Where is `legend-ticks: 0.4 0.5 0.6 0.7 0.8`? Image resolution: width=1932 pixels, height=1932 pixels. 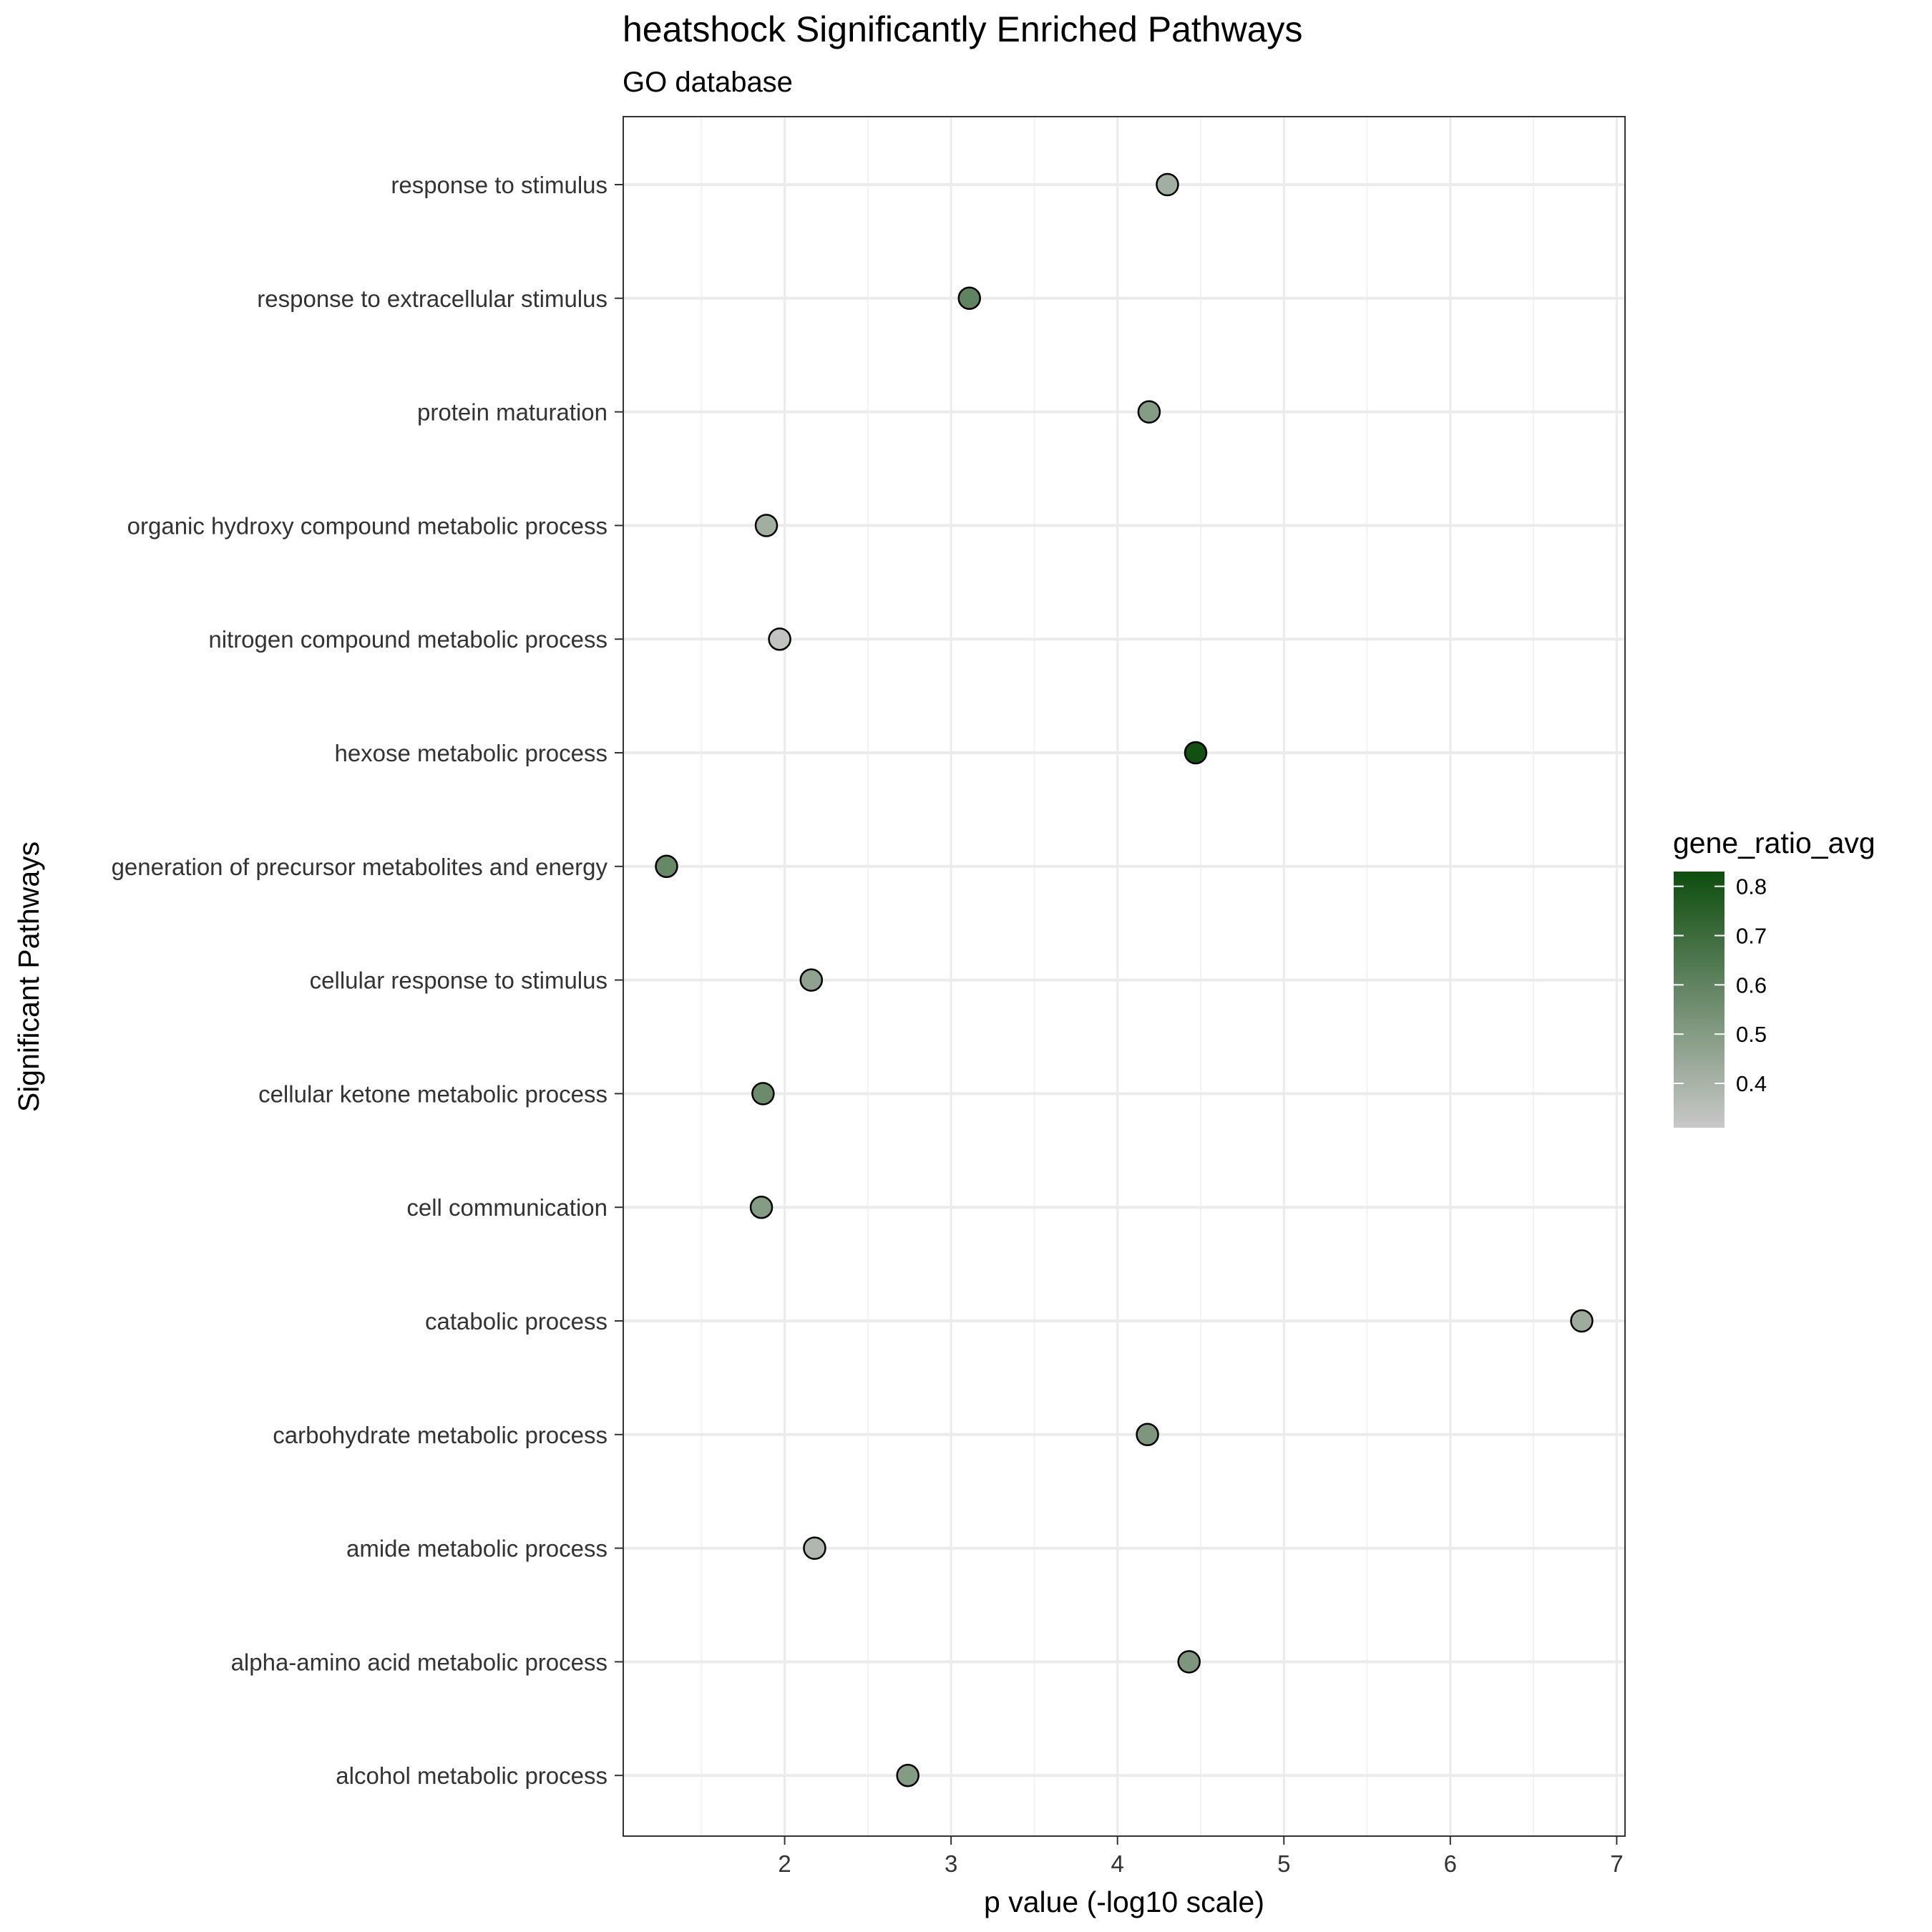
legend-ticks: 0.4 0.5 0.6 0.7 0.8 is located at coordinates (1720, 985).